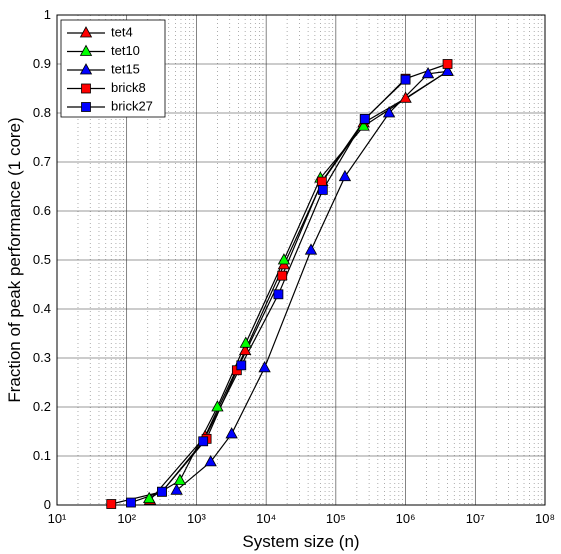 Image resolution: width=561 pixels, height=554 pixels. I want to click on x-tick-label: 10⁸, so click(545, 518).